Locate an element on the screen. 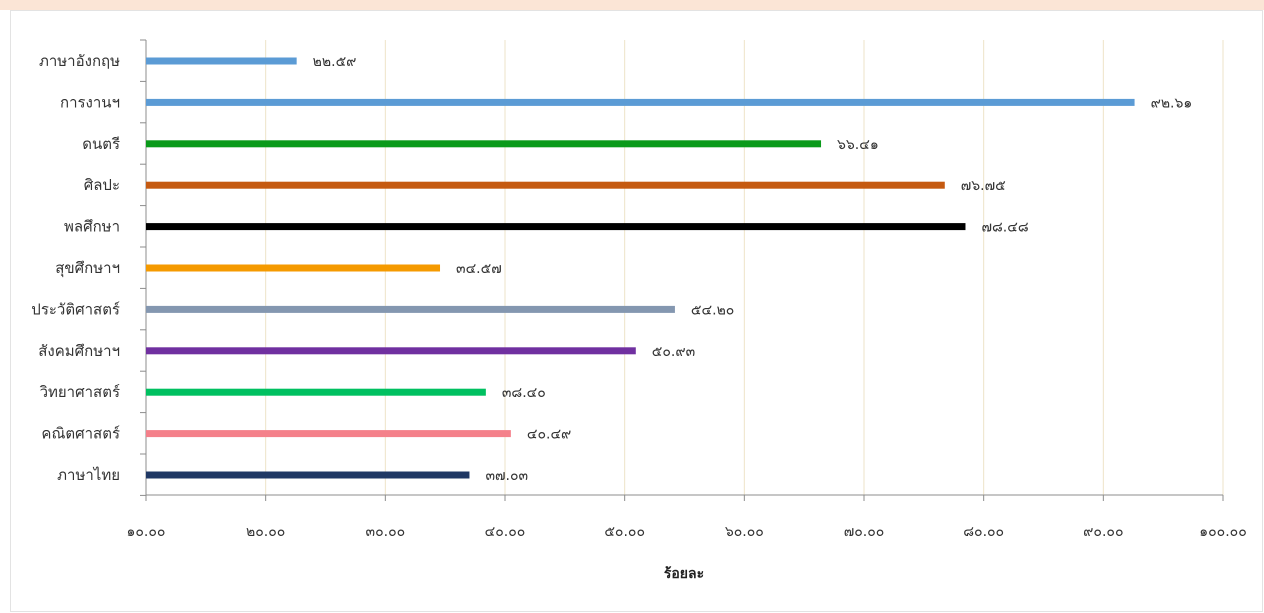 The image size is (1264, 613). category-label: คณิตศาสตร์ is located at coordinates (80, 434).